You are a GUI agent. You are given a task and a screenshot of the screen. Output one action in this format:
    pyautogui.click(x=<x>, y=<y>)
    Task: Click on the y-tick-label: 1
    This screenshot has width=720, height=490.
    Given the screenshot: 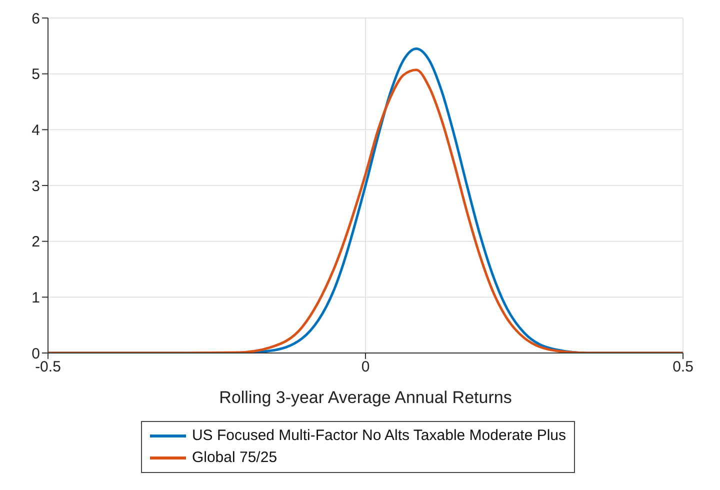 What is the action you would take?
    pyautogui.click(x=36, y=297)
    